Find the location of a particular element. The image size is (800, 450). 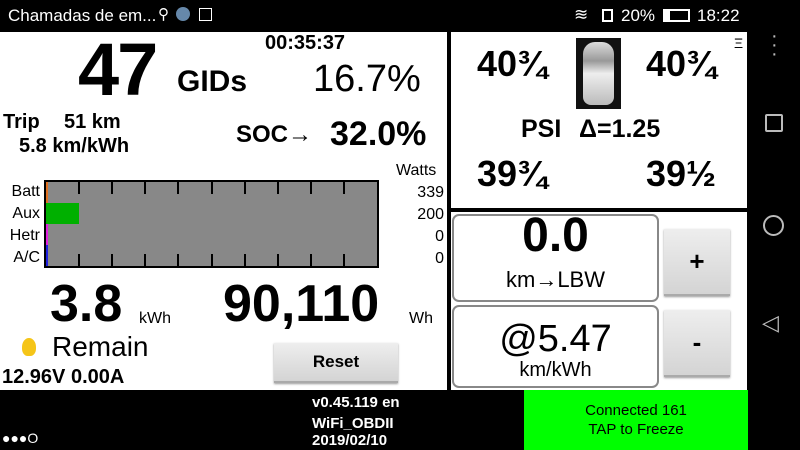

recents-icon is located at coordinates (774, 123).